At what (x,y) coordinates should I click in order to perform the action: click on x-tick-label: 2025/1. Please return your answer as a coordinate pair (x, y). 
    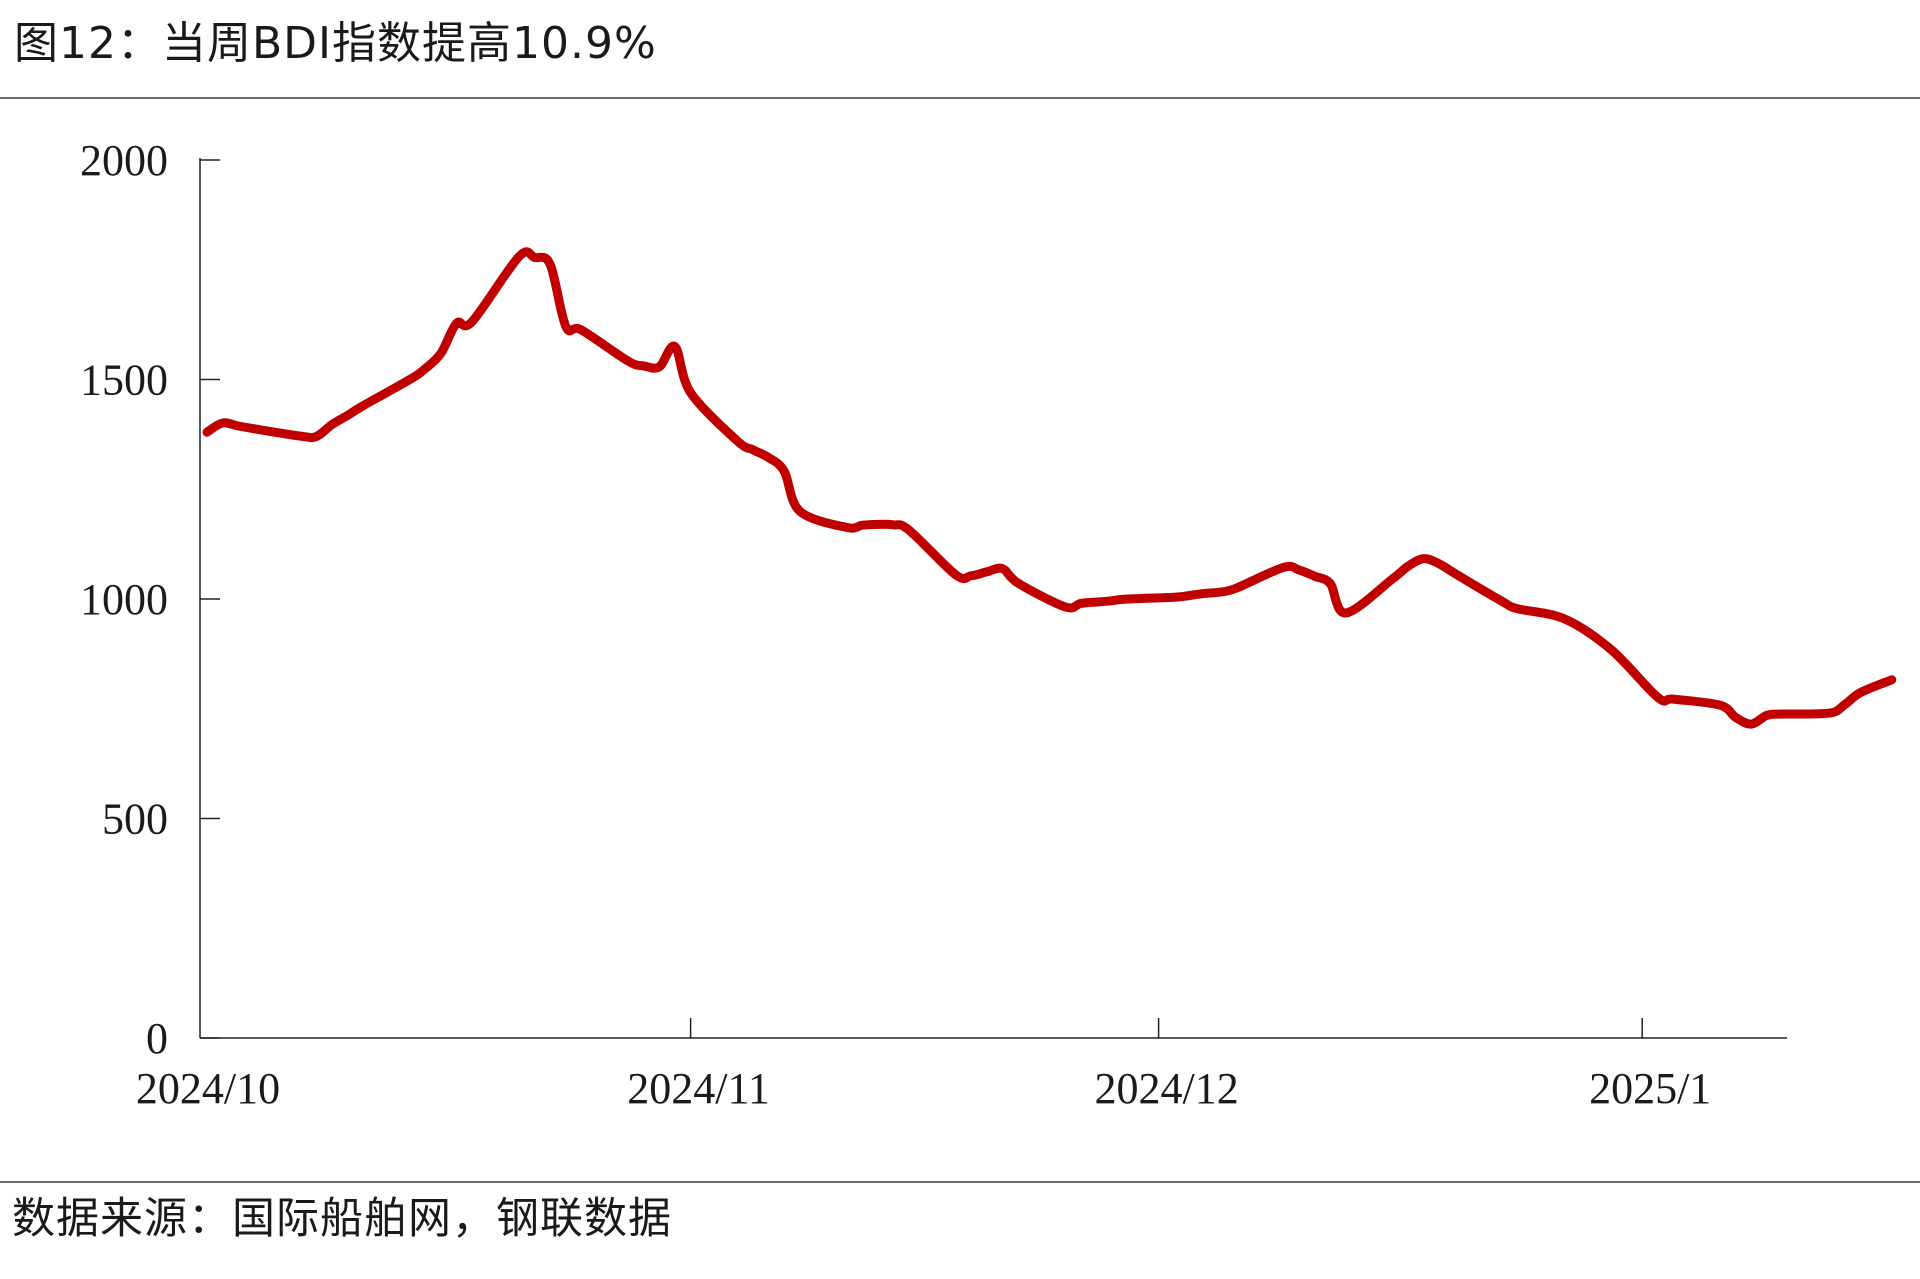
    Looking at the image, I should click on (1650, 1088).